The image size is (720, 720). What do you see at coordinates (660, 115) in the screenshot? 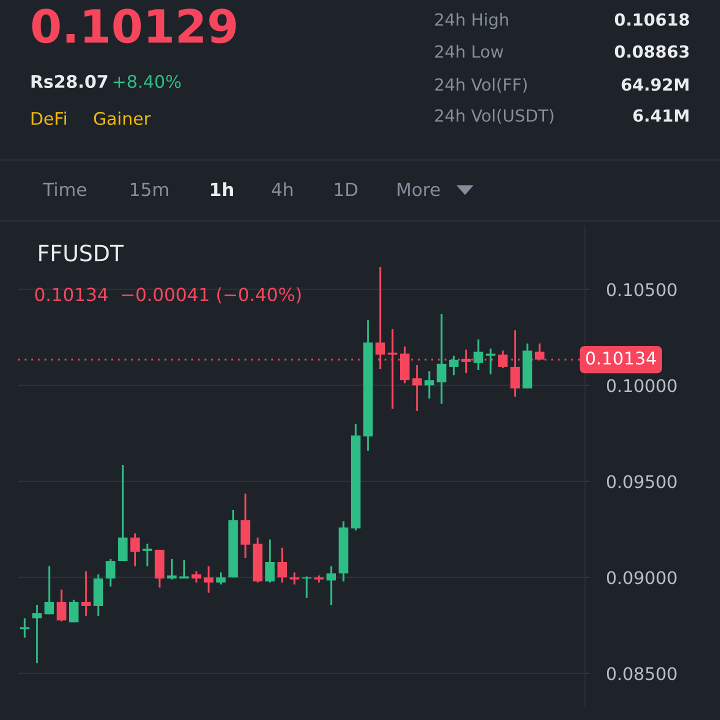
I see `text: 6.41M` at bounding box center [660, 115].